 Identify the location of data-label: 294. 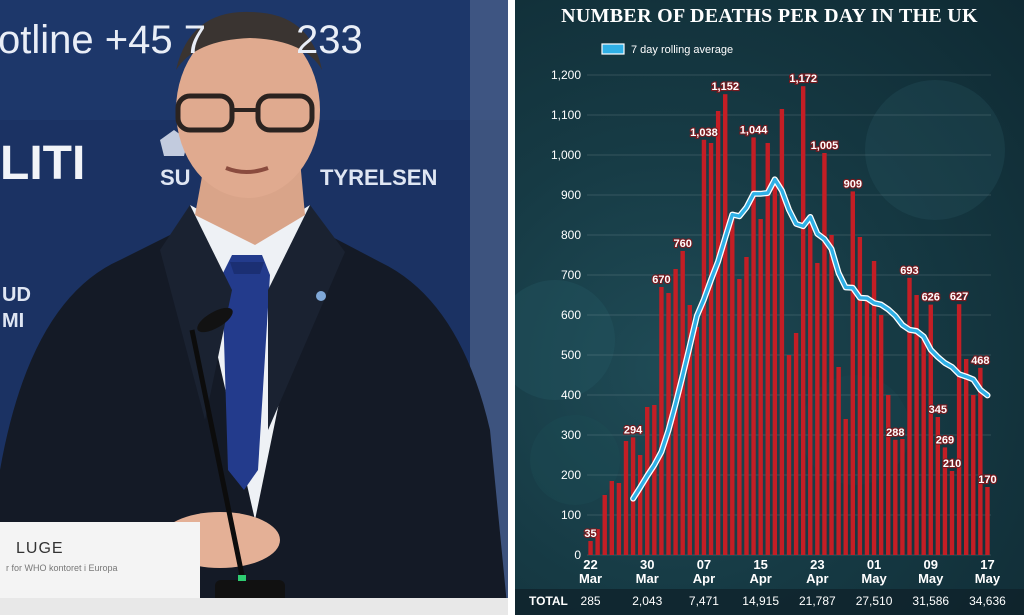
(633, 430).